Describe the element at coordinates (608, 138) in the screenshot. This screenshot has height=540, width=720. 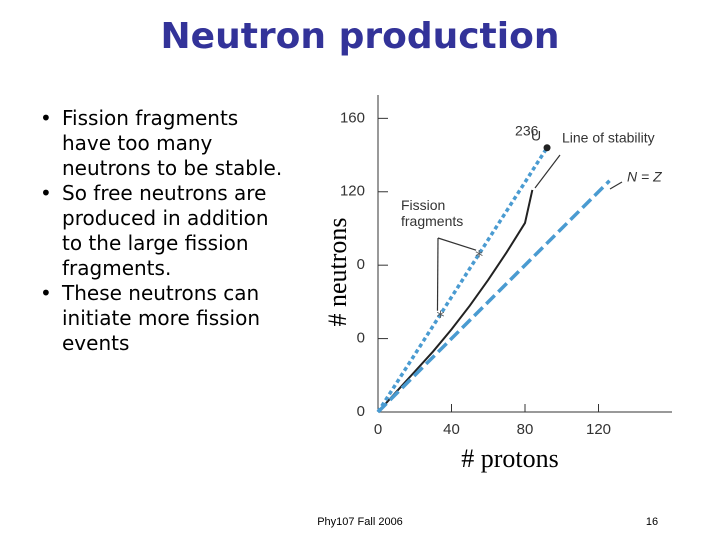
I see `series-label: Line of stability` at that location.